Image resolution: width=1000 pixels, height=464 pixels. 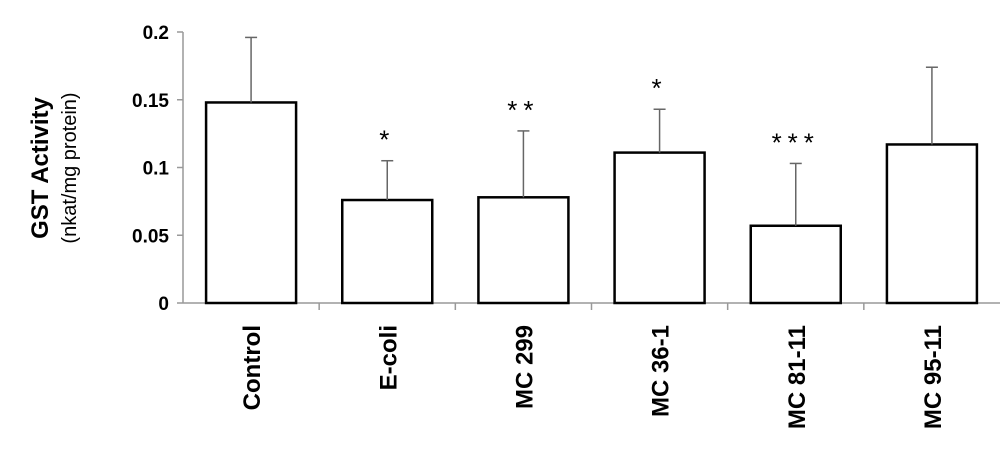 I want to click on x-tick-label: MC 299, so click(x=524, y=367).